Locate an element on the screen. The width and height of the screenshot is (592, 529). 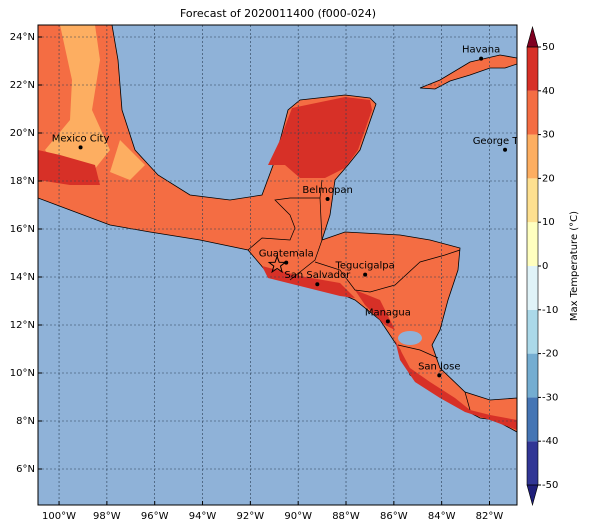
colorbar-tick-label: -30 is located at coordinates (550, 397).